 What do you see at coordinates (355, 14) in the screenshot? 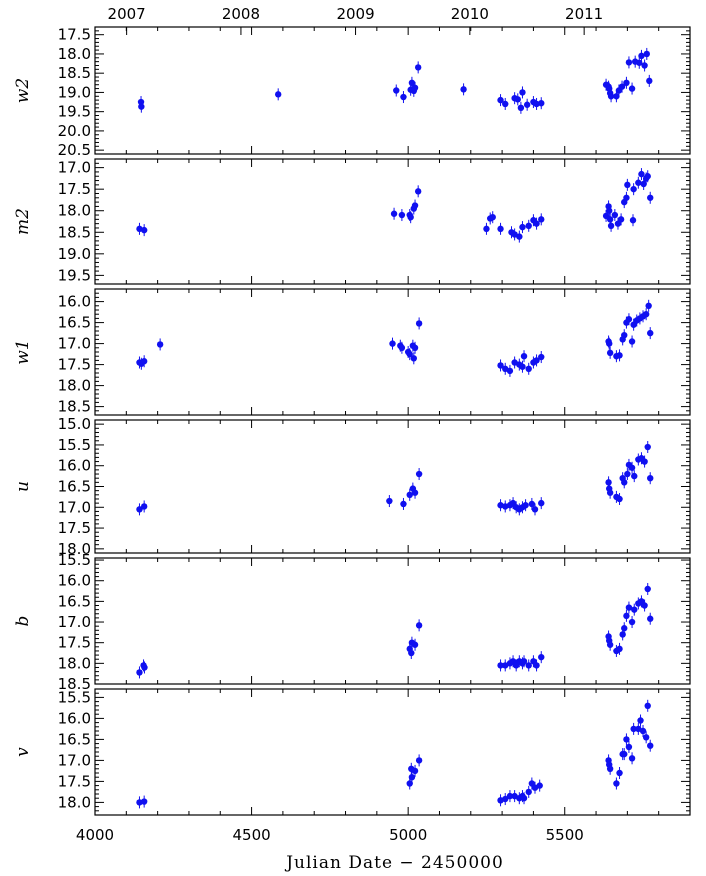
I see `year-label: 2009` at bounding box center [355, 14].